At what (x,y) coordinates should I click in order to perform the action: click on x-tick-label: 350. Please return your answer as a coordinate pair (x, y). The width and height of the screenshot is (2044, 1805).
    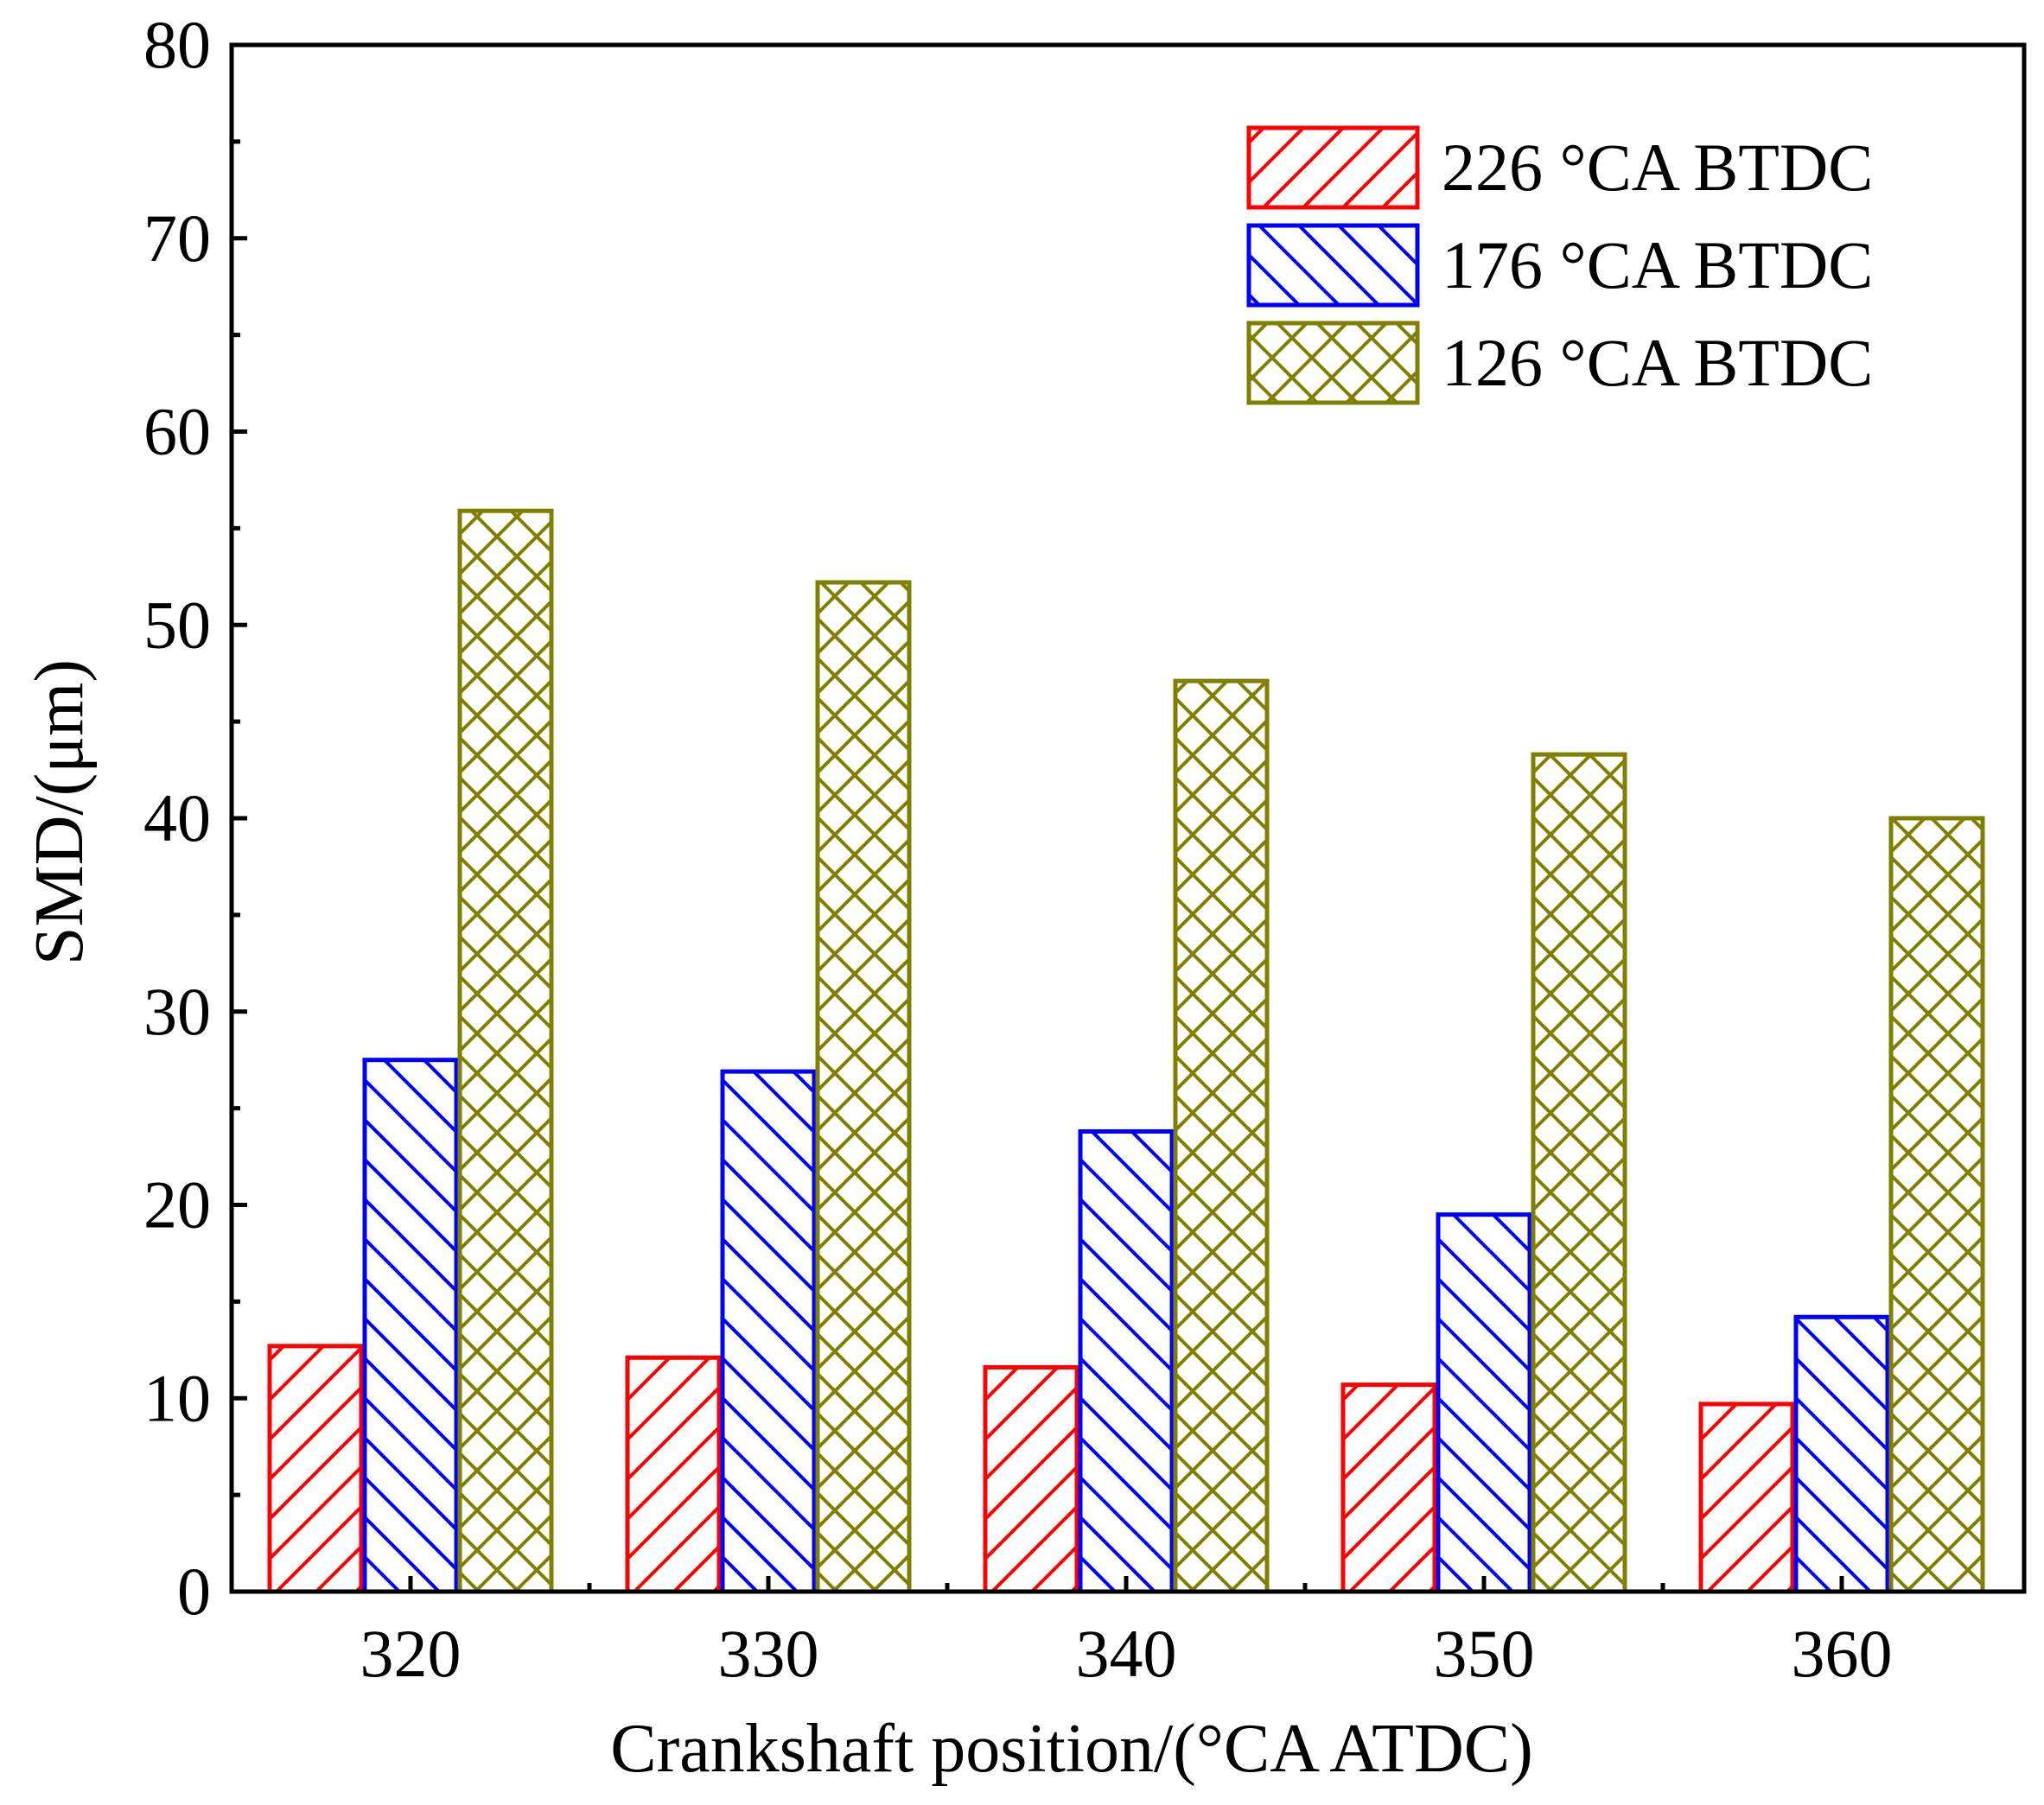
    Looking at the image, I should click on (1484, 1653).